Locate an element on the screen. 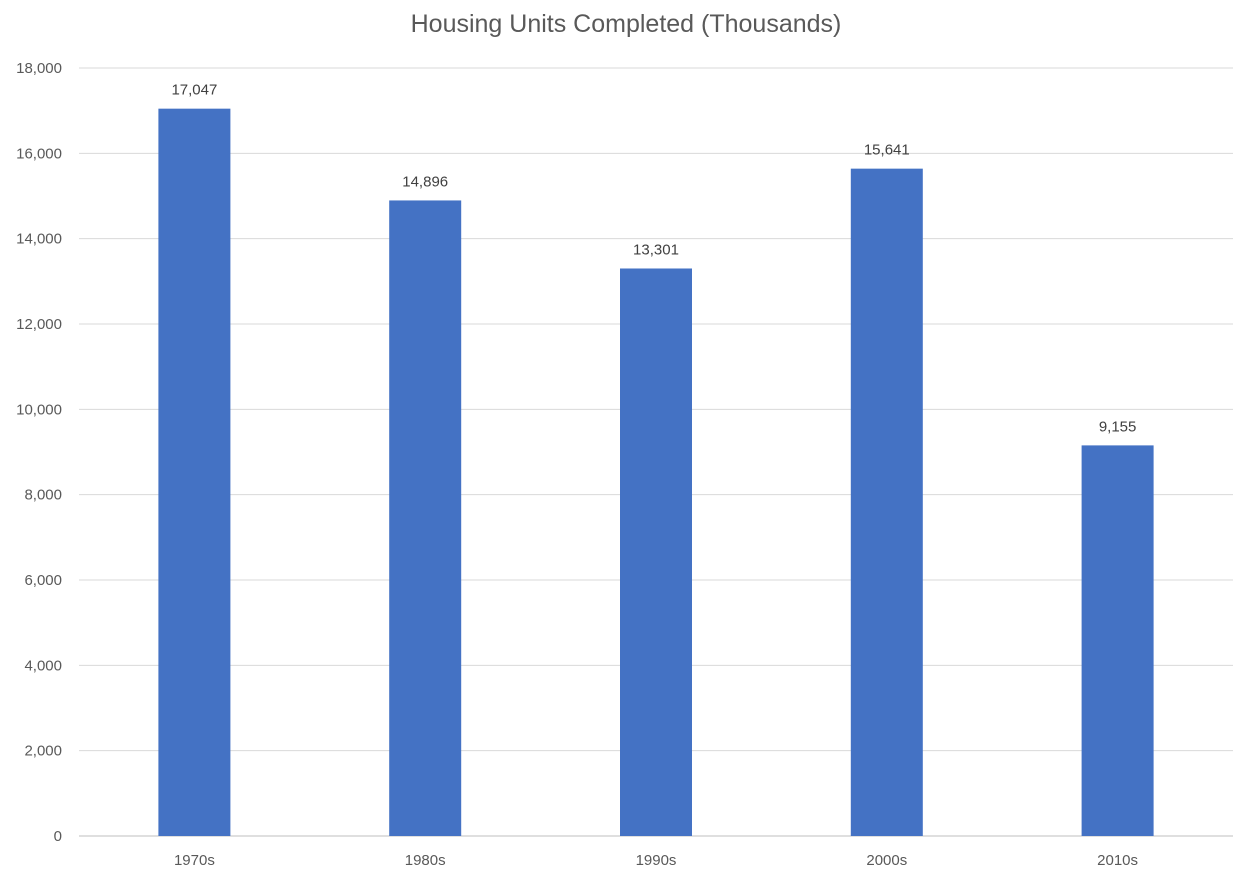  x-tick-label: 1980s is located at coordinates (425, 860).